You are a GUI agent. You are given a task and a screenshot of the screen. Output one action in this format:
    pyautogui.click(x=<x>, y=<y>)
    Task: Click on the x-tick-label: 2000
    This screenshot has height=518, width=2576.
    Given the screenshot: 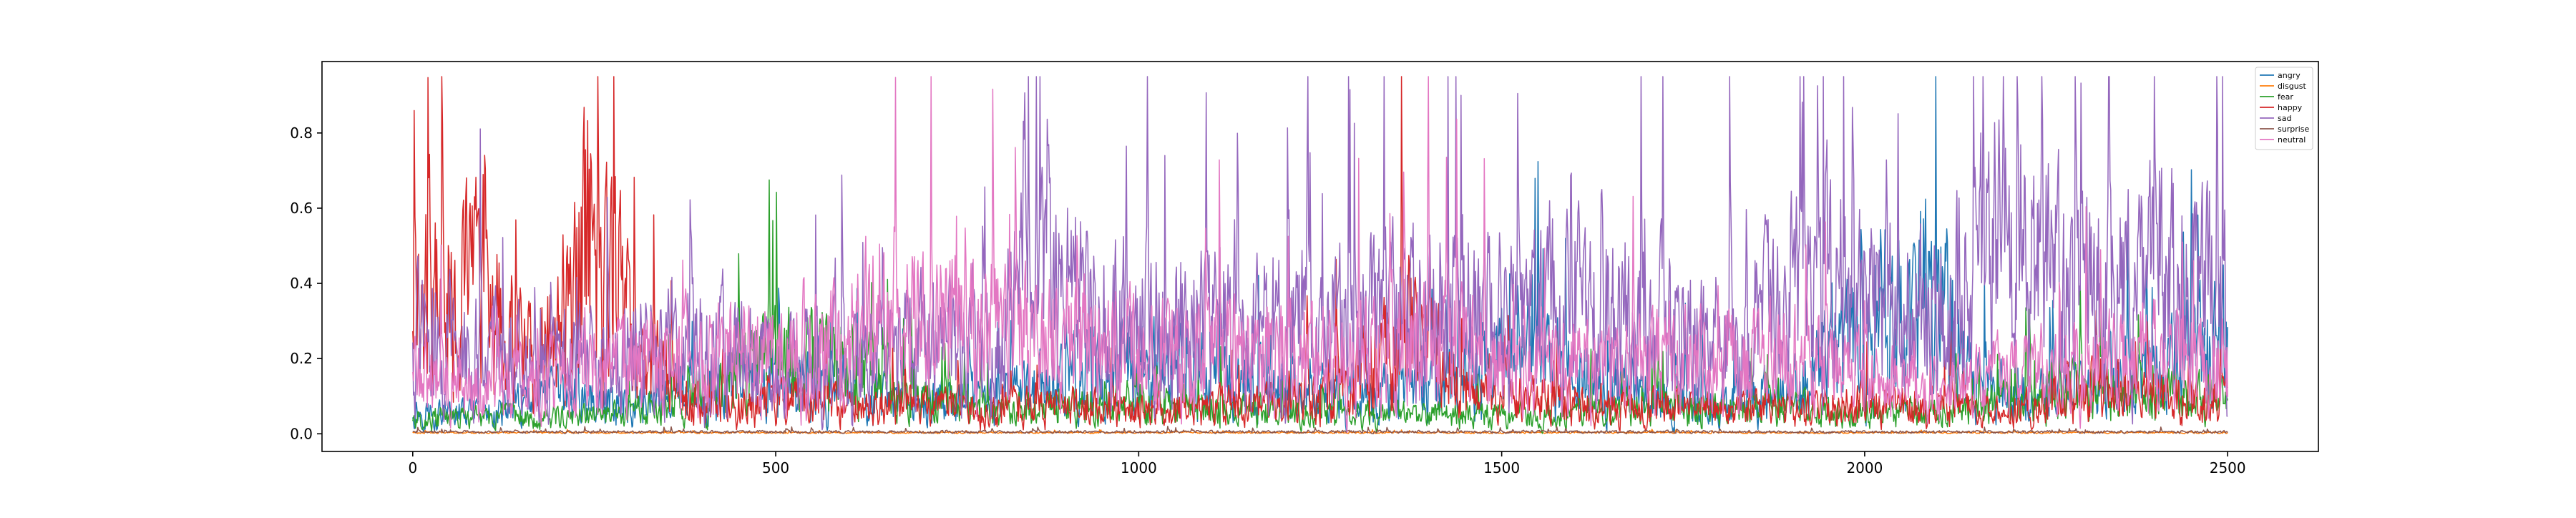 What is the action you would take?
    pyautogui.click(x=1864, y=468)
    